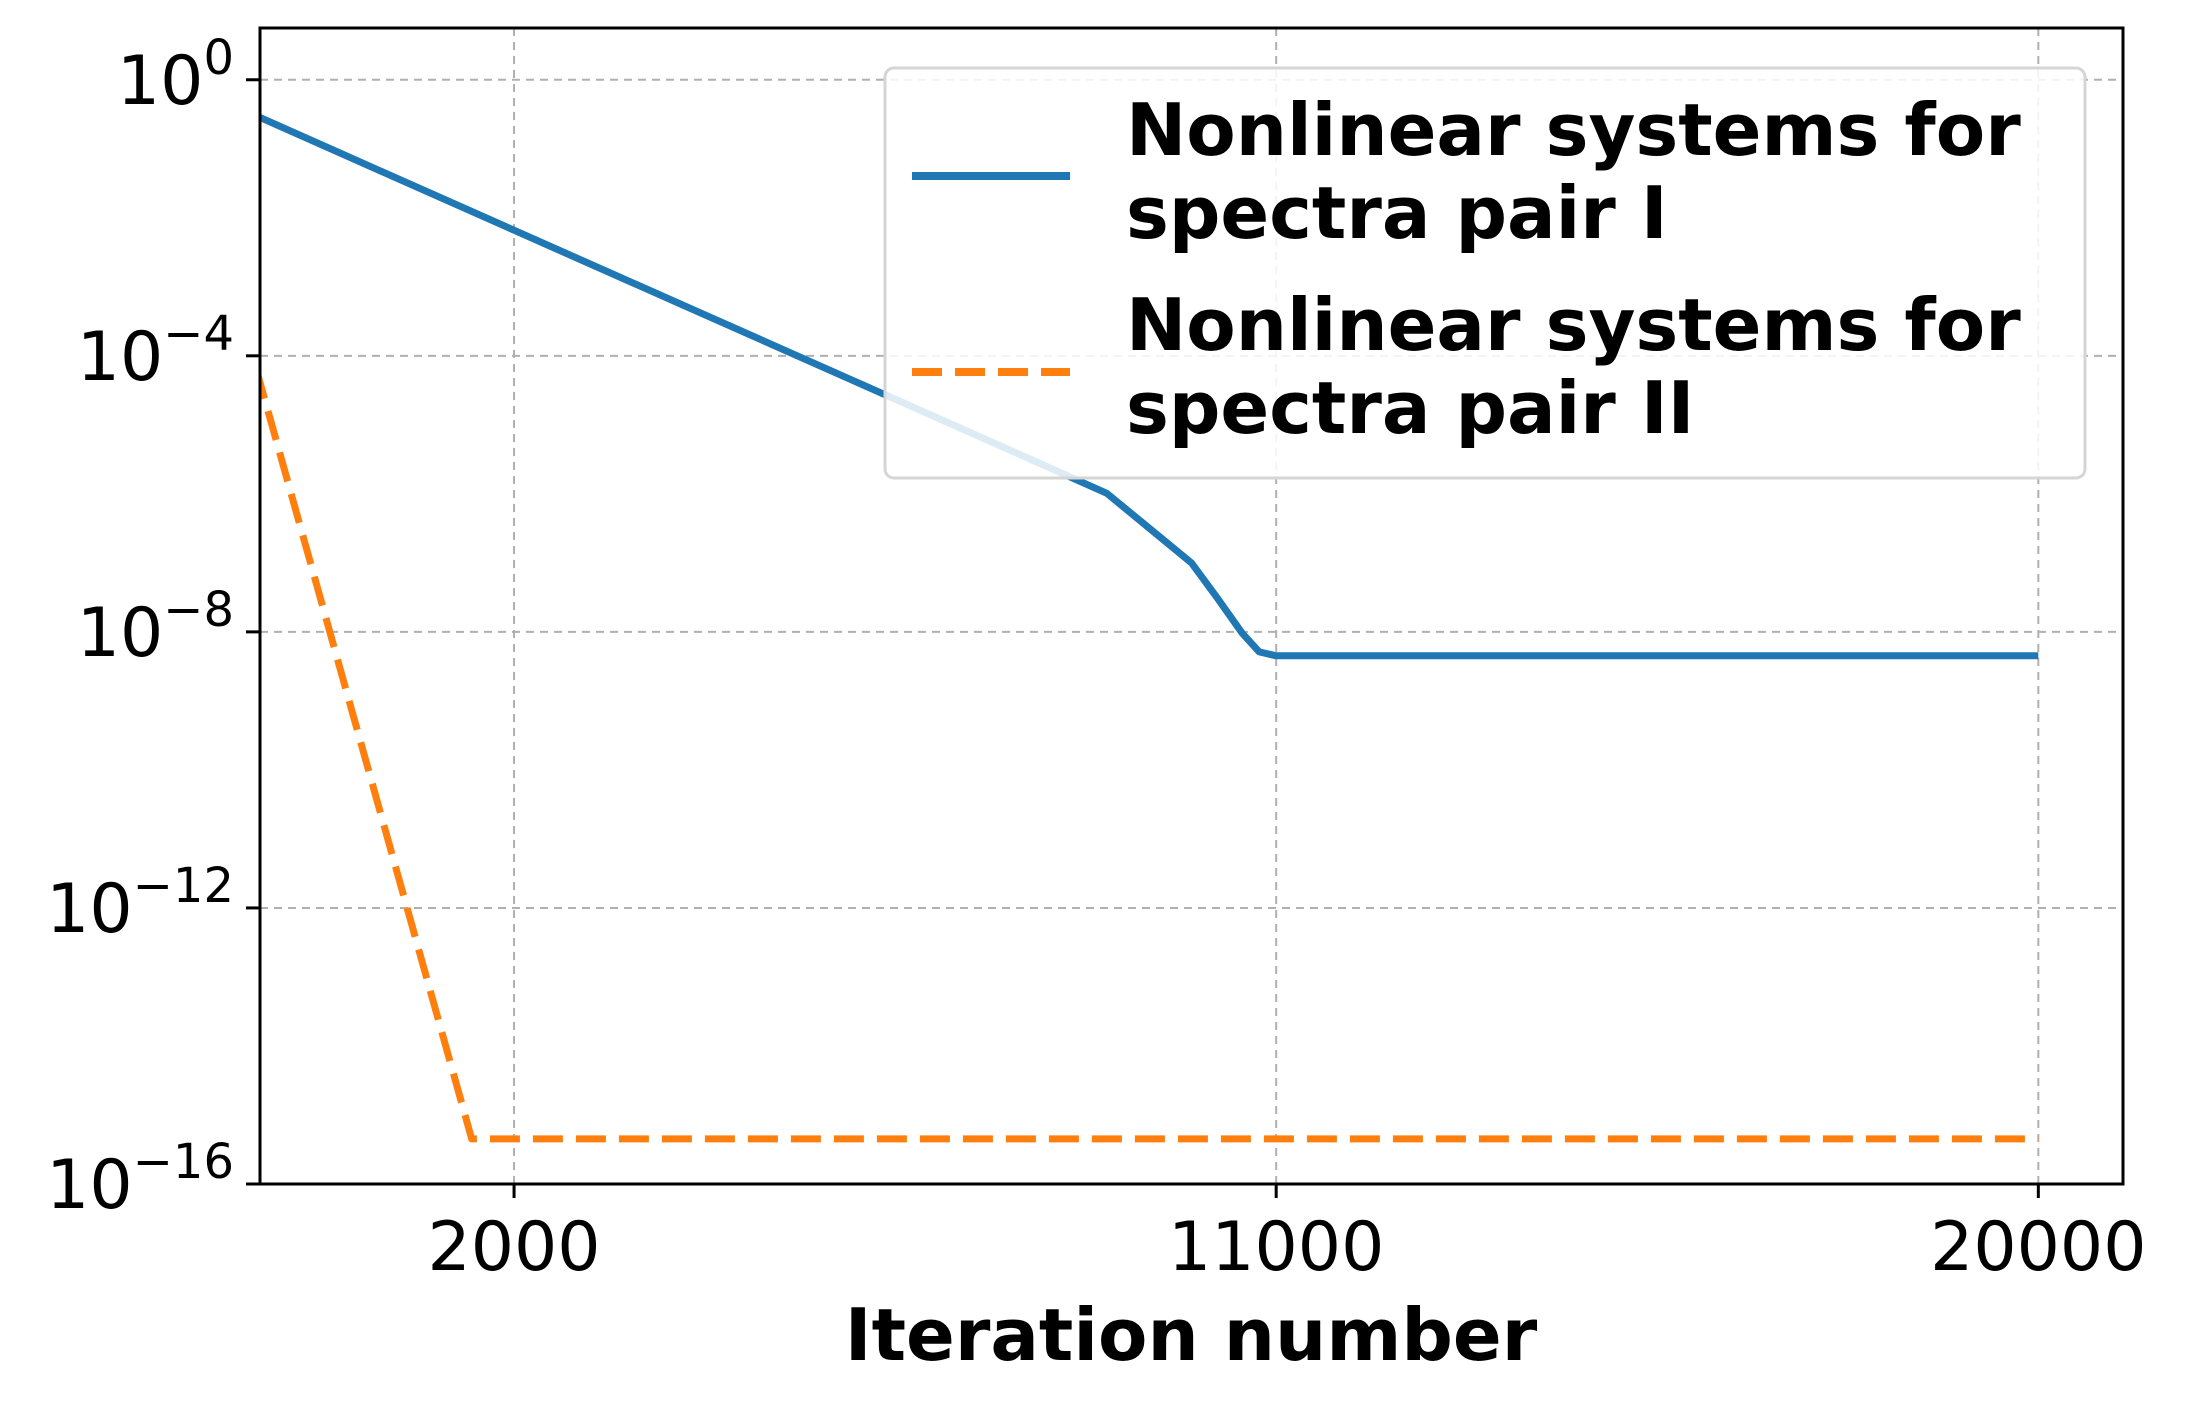 The image size is (2189, 1406). What do you see at coordinates (514, 1247) in the screenshot?
I see `x-tick-label: 2000` at bounding box center [514, 1247].